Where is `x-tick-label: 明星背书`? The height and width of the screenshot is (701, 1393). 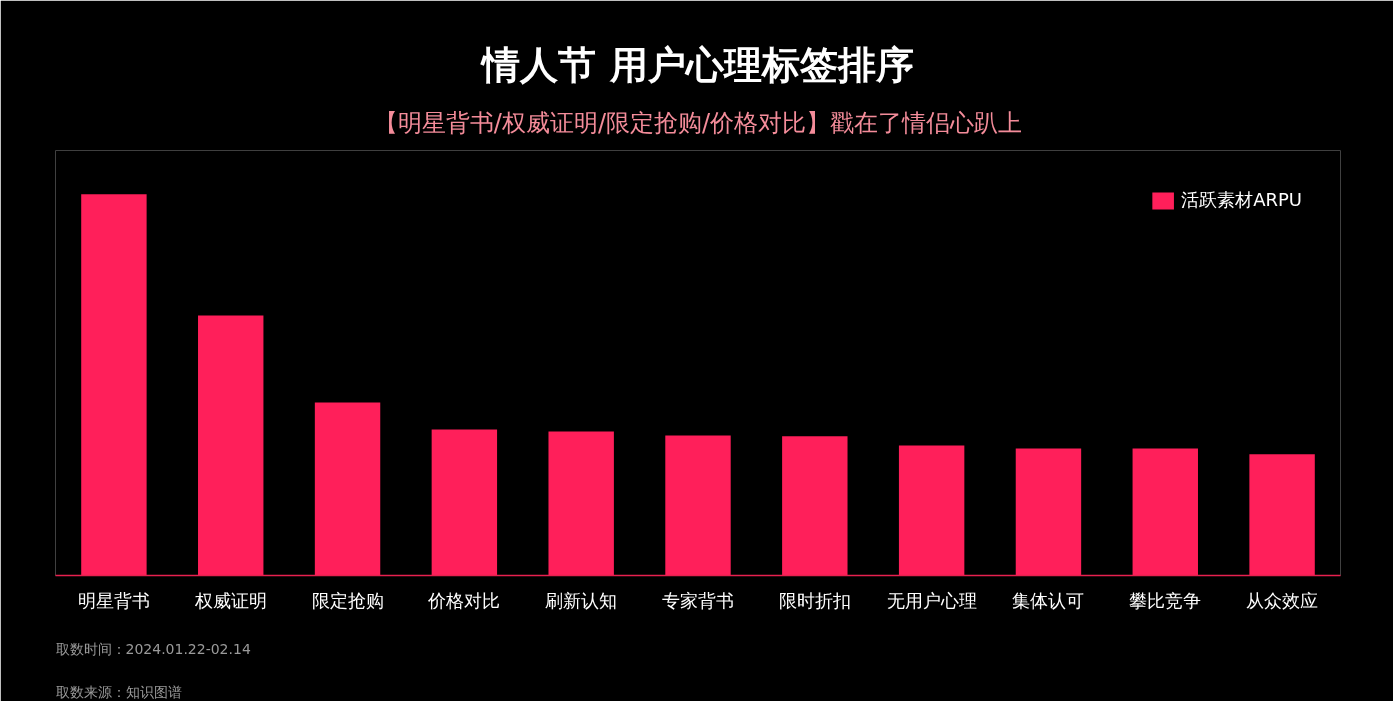 x-tick-label: 明星背书 is located at coordinates (113, 600).